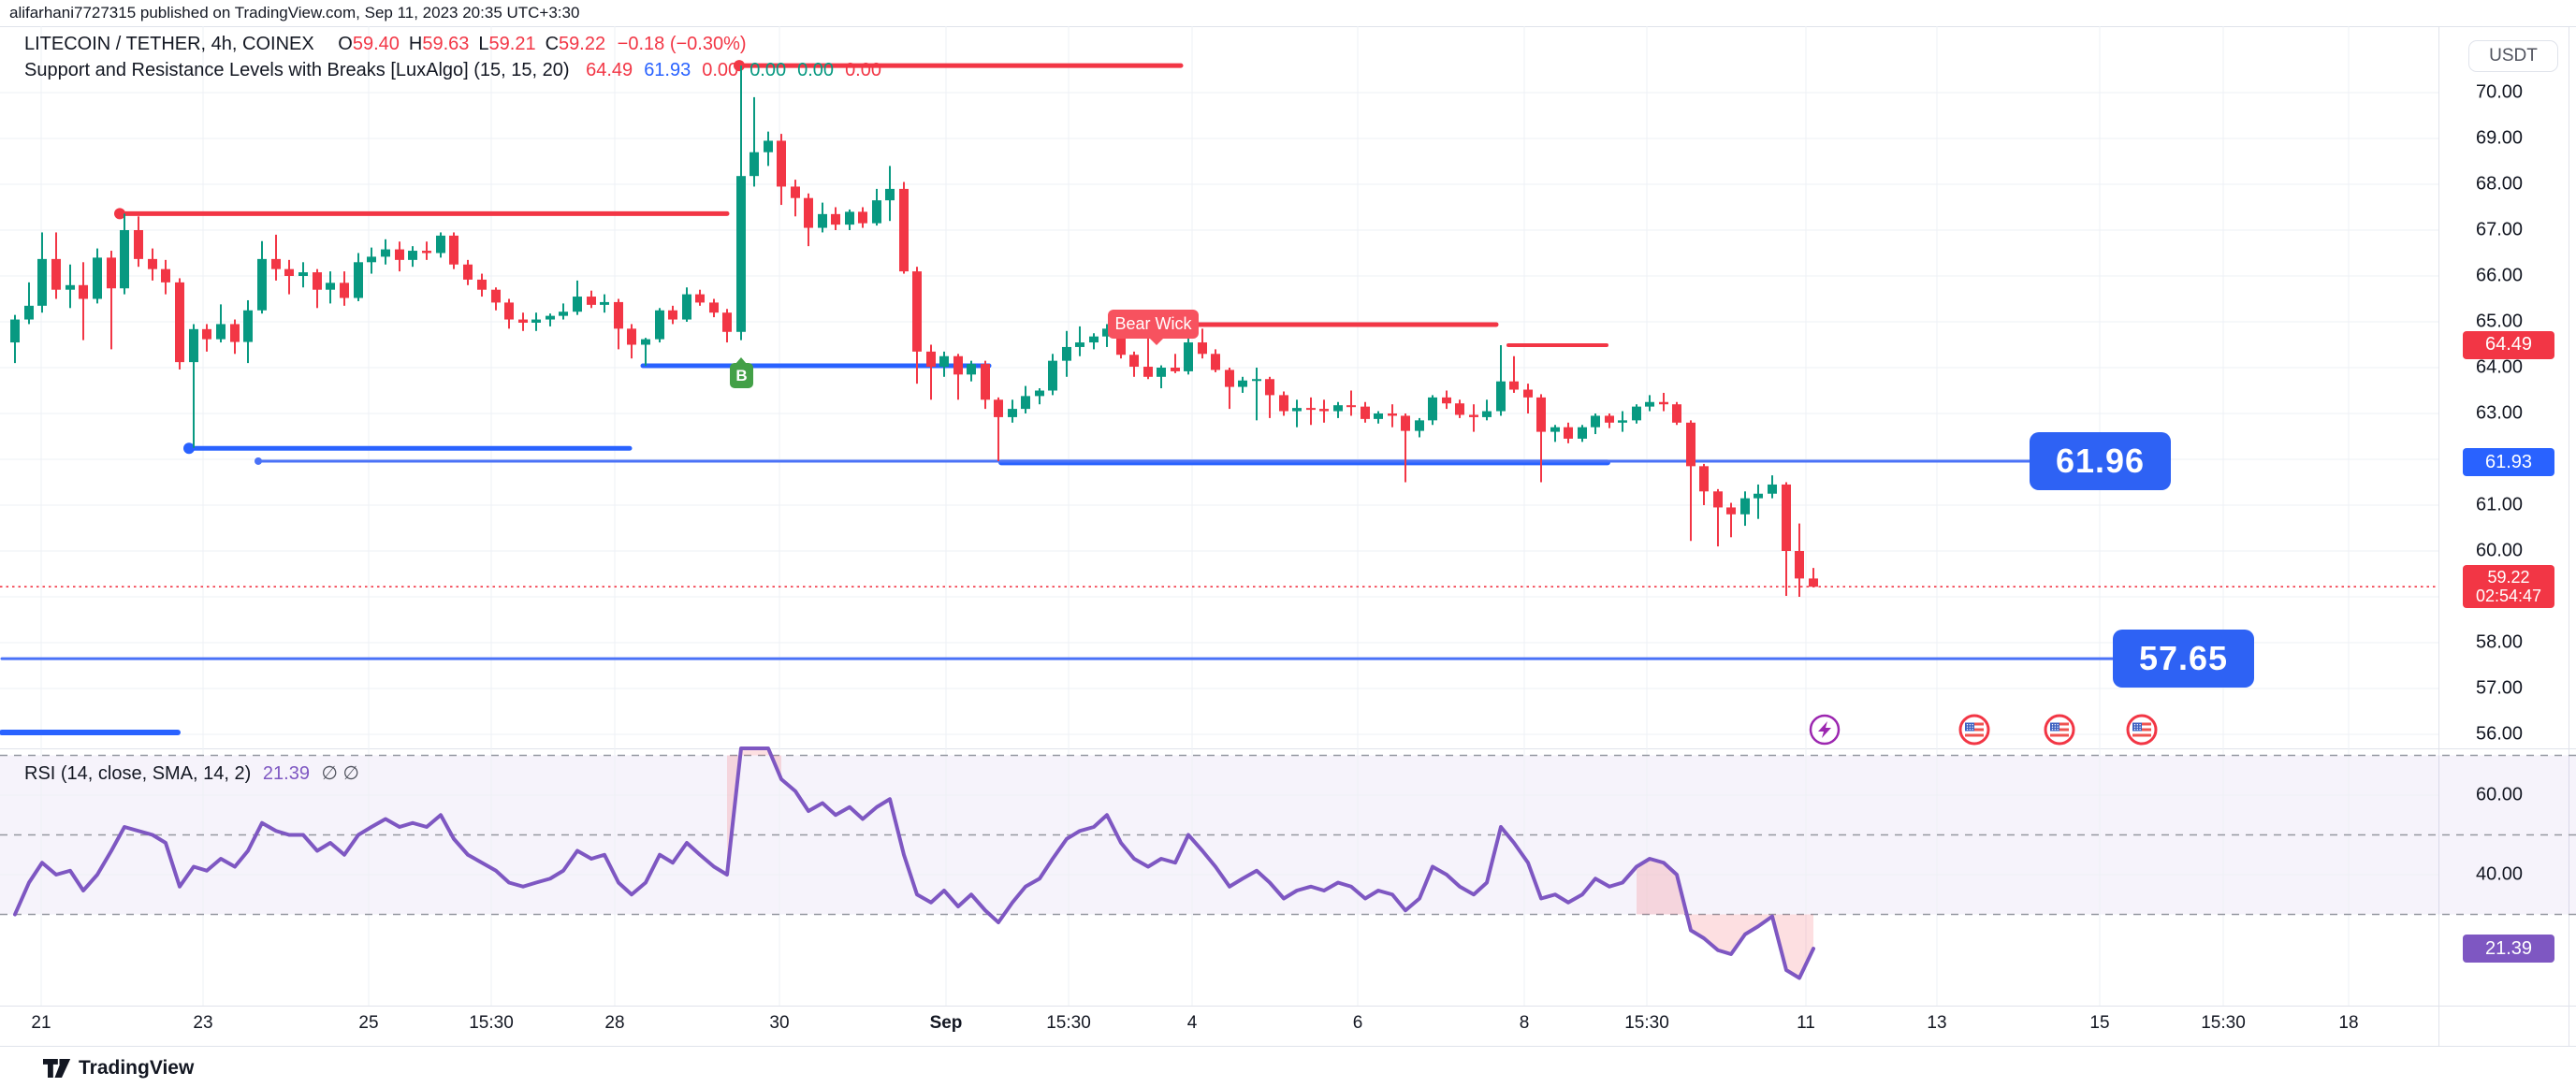 Image resolution: width=2576 pixels, height=1087 pixels. What do you see at coordinates (754, 811) in the screenshot?
I see `rsi-zone-fill` at bounding box center [754, 811].